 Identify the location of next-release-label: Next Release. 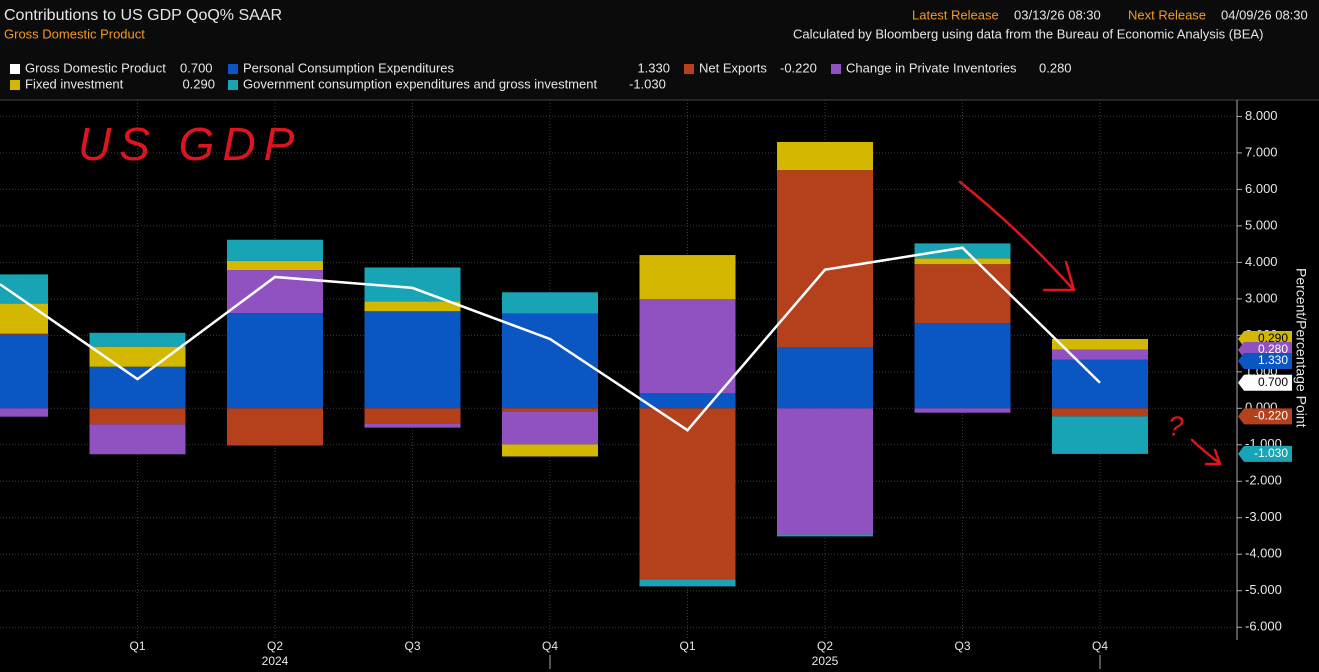
(1167, 14).